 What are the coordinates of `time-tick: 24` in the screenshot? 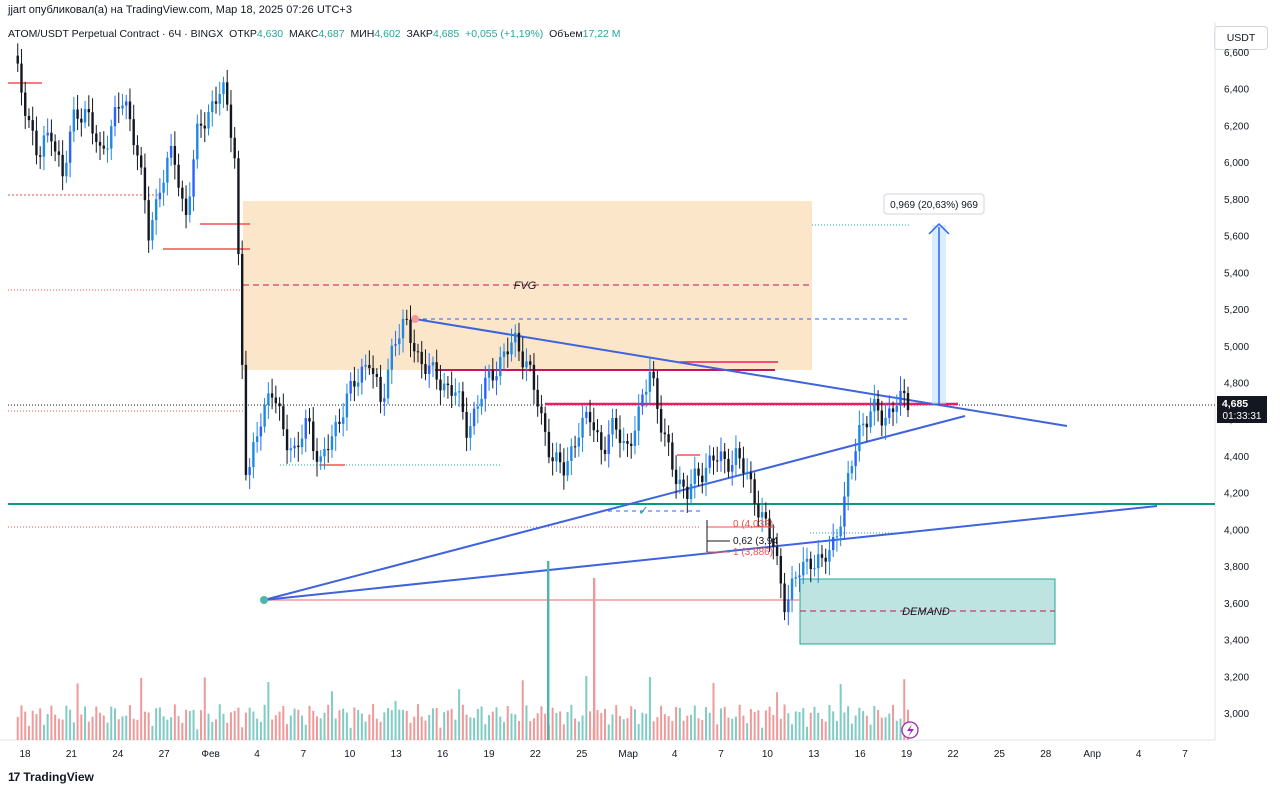 It's located at (118, 754).